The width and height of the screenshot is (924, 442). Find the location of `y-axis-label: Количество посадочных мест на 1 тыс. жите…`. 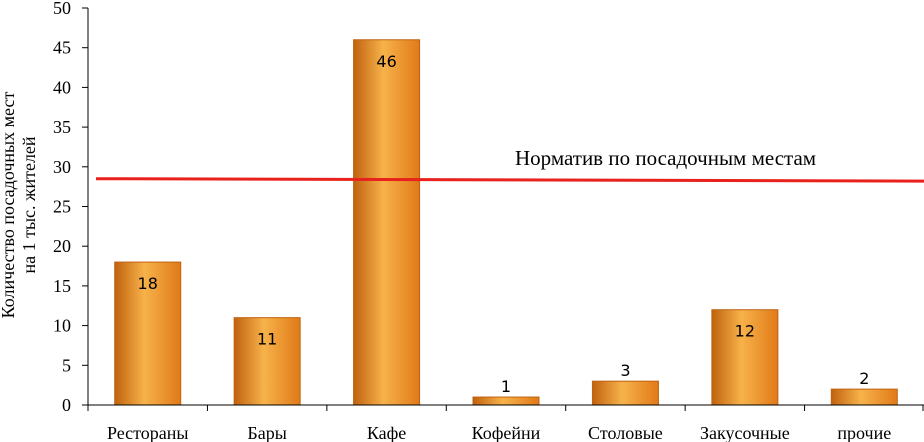

y-axis-label: Количество посадочных мест на 1 тыс. жите… is located at coordinates (19, 205).